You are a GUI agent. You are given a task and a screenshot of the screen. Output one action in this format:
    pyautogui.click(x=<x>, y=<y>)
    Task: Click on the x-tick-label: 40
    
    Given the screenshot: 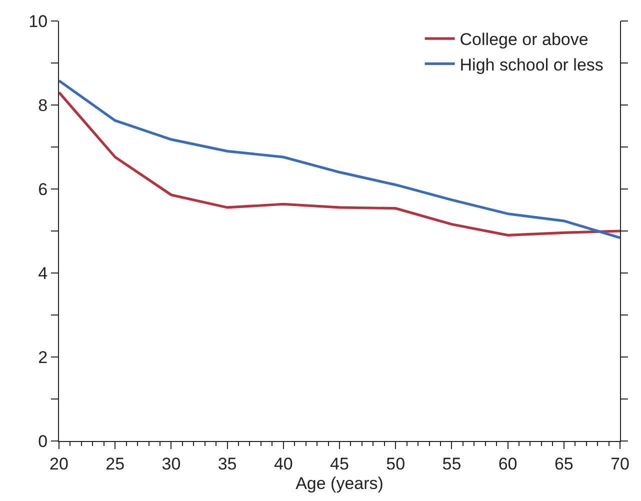 What is the action you would take?
    pyautogui.click(x=283, y=464)
    